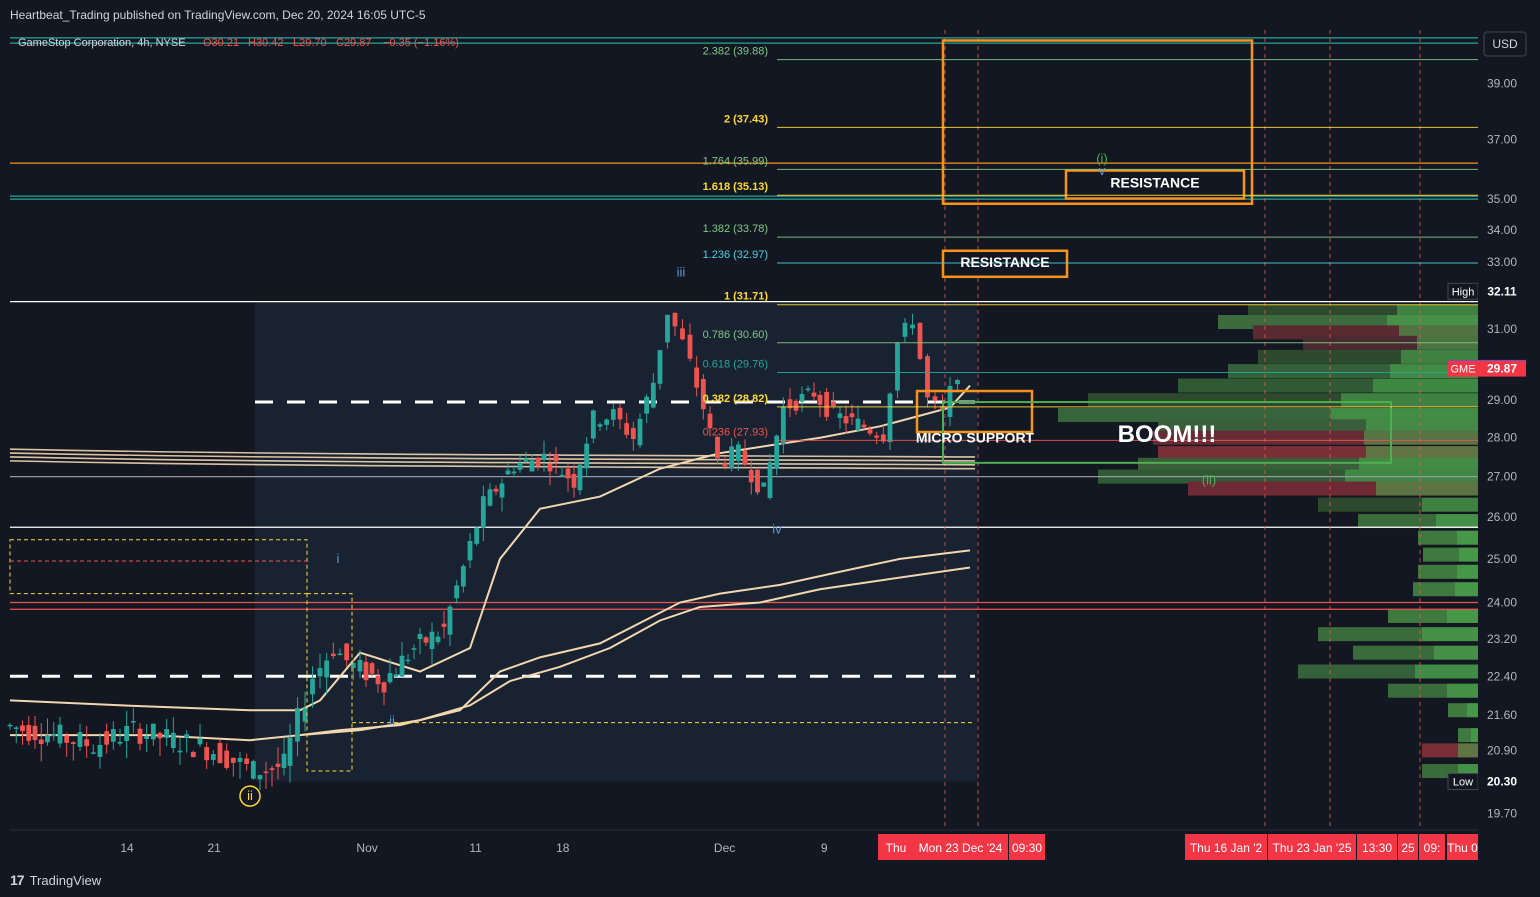 The height and width of the screenshot is (897, 1540). Describe the element at coordinates (735, 432) in the screenshot. I see `fib-label-10: 0.236 (27.93)` at that location.